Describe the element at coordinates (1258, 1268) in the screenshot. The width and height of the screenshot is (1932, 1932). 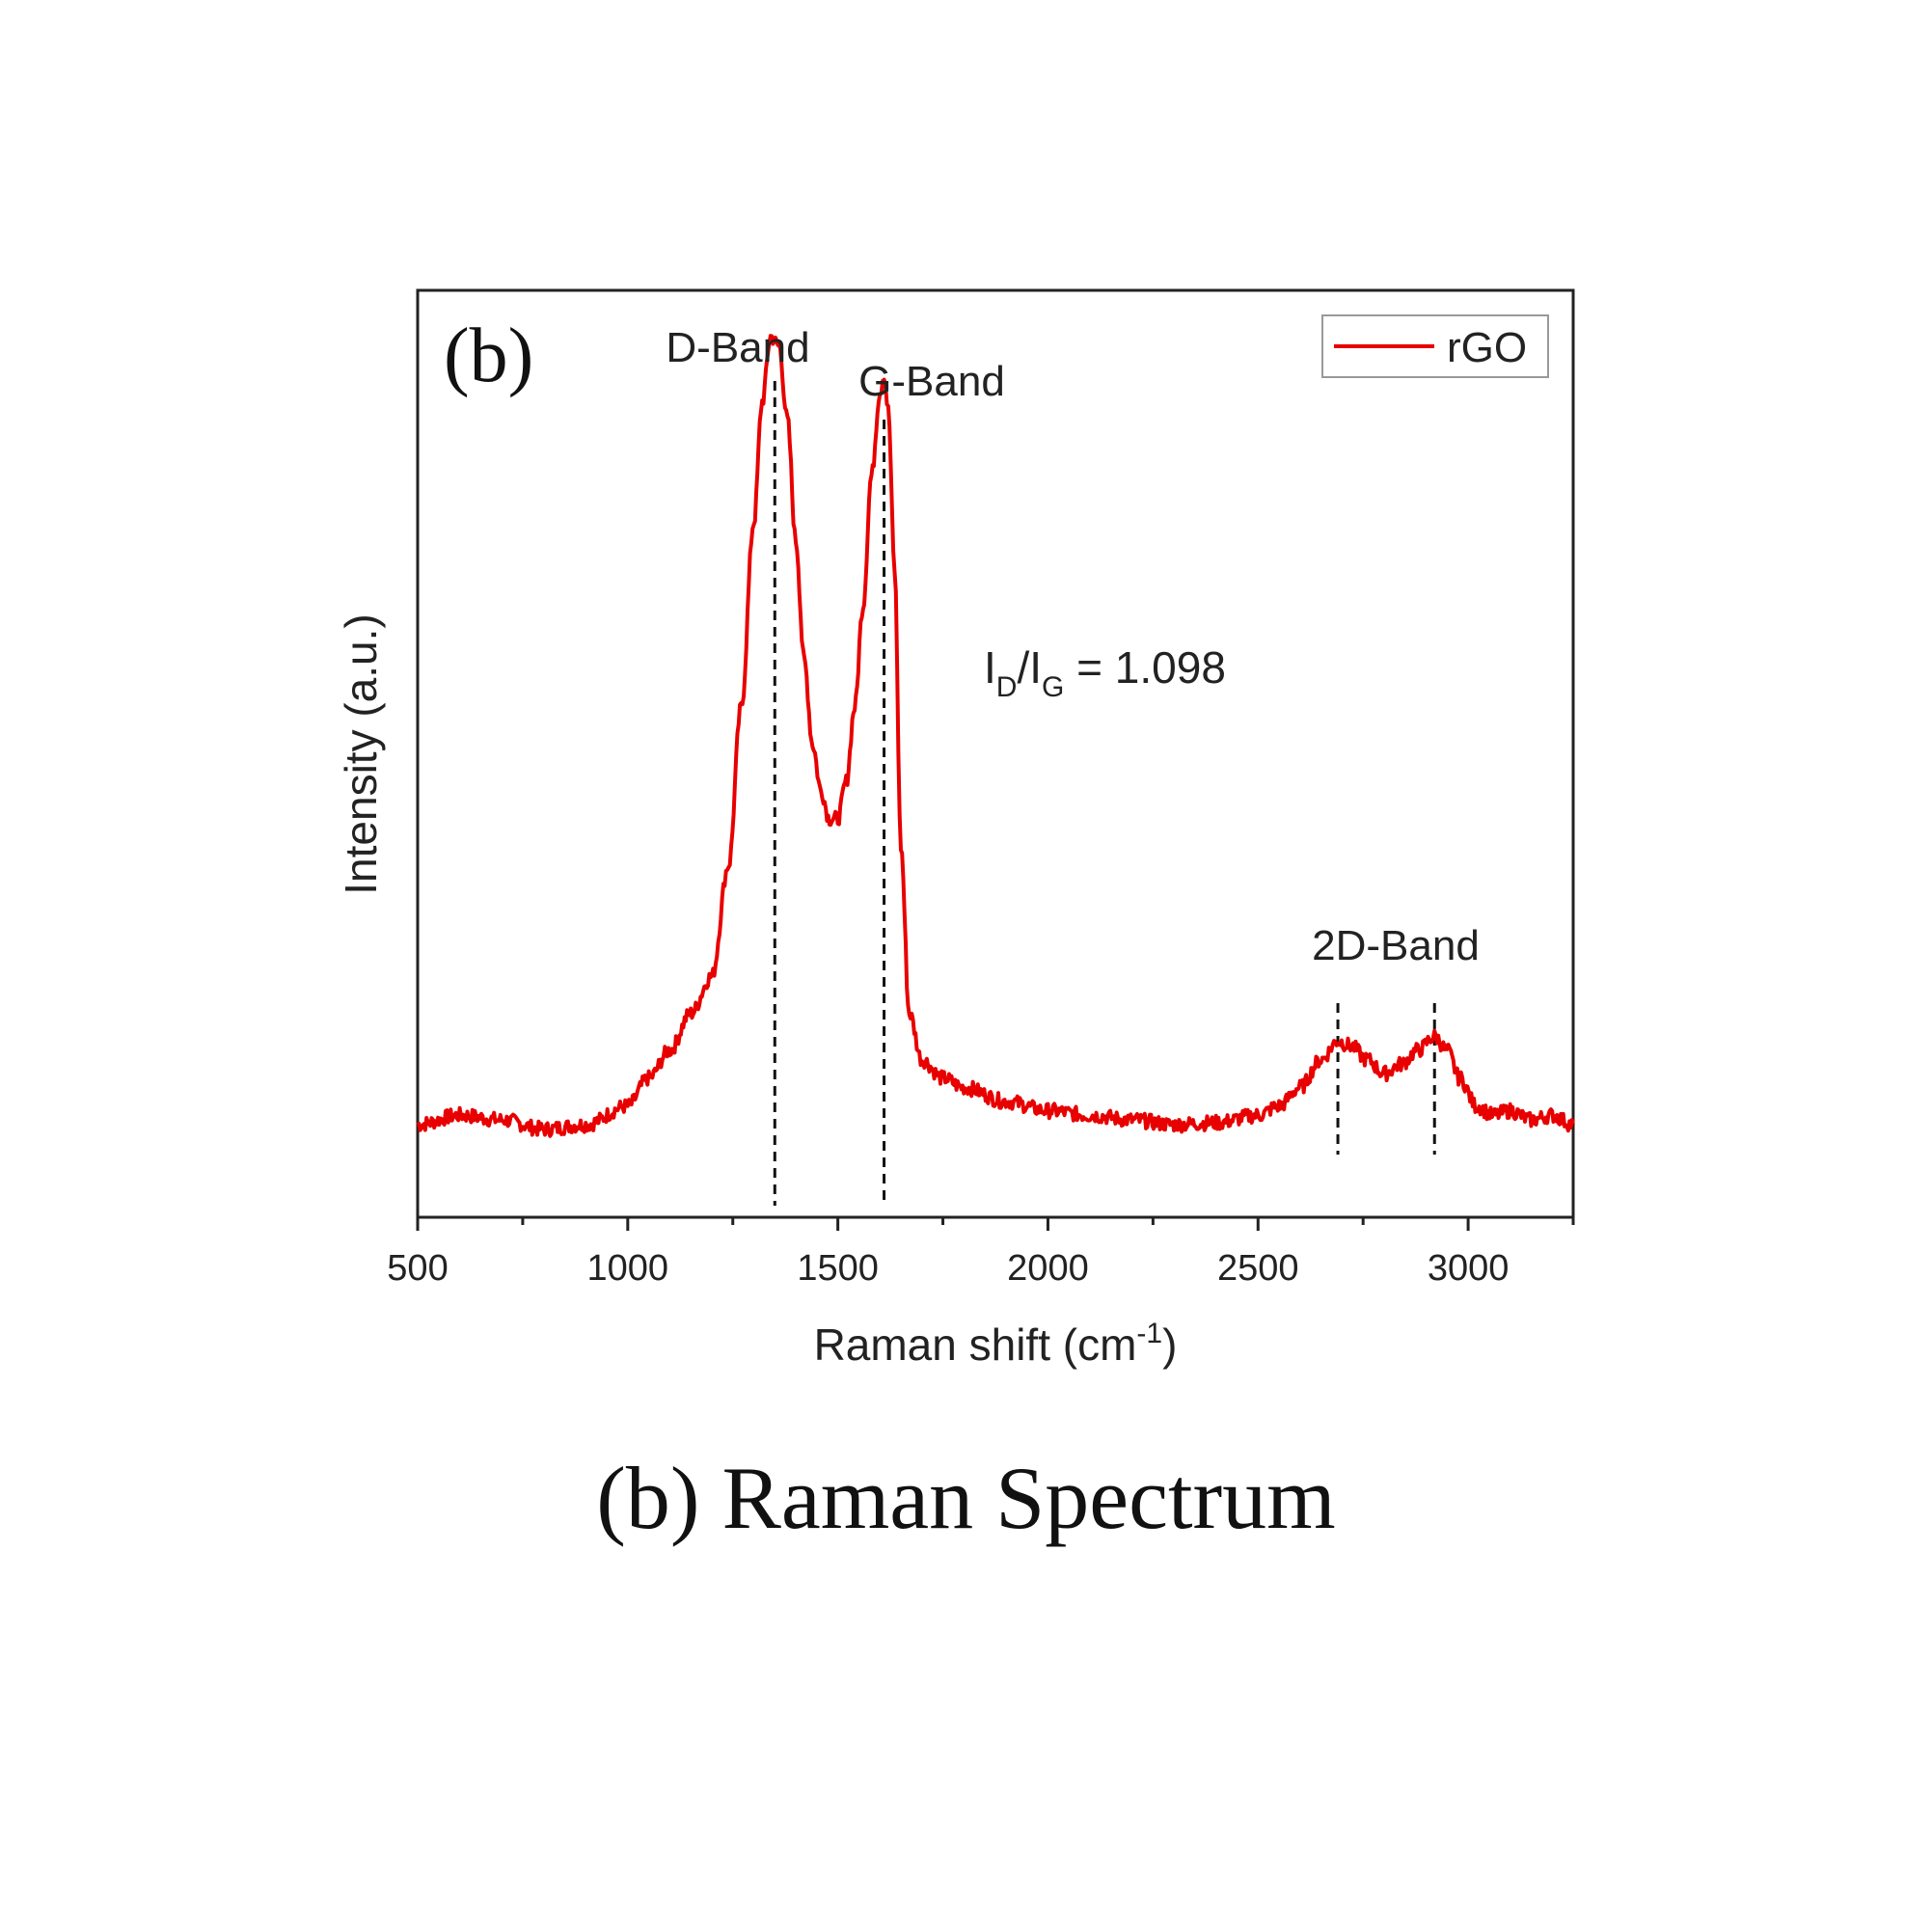
I see `x-tick-label: 2500` at that location.